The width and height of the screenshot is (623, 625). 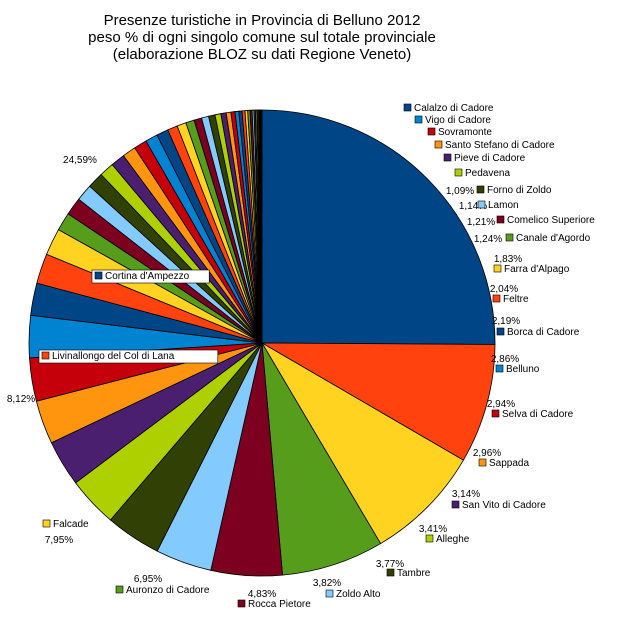 I want to click on name-label-sovramonte: Sovramonte, so click(x=459, y=132).